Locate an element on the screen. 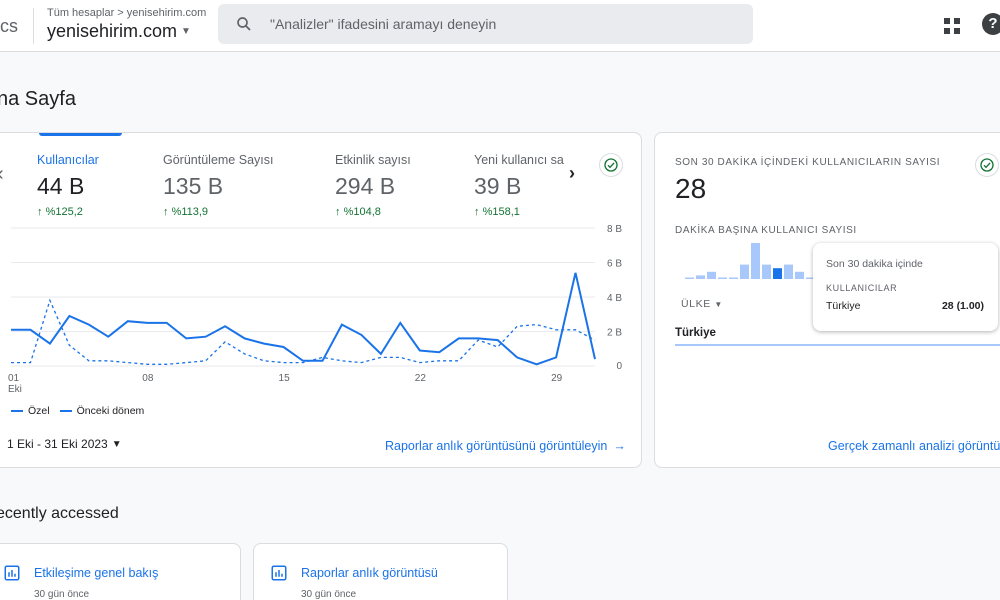 This screenshot has width=1000, height=600. chart-legend: Özel Önceki dönem is located at coordinates (77, 411).